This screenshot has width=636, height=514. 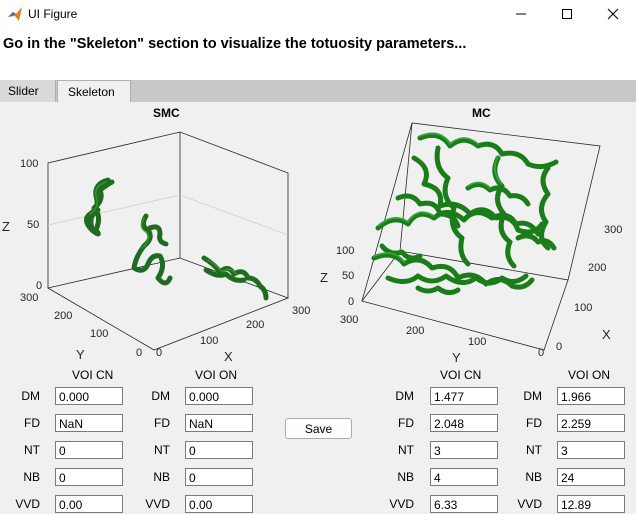 What do you see at coordinates (29, 164) in the screenshot?
I see `smc-z-tick: 100` at bounding box center [29, 164].